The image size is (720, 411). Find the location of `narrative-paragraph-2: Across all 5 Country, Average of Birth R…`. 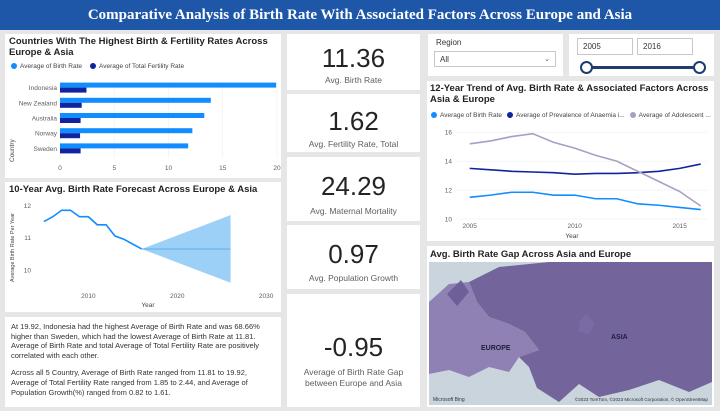

narrative-paragraph-2: Across all 5 Country, Average of Birth R… is located at coordinates (129, 382).